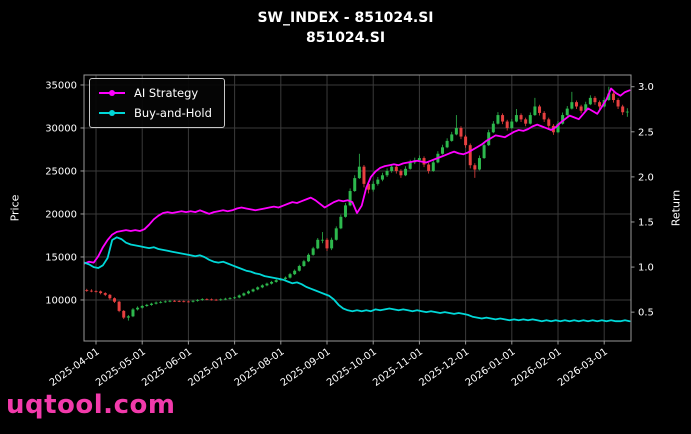 The image size is (691, 434). Describe the element at coordinates (61, 214) in the screenshot. I see `price-tick-label: 20000` at that location.